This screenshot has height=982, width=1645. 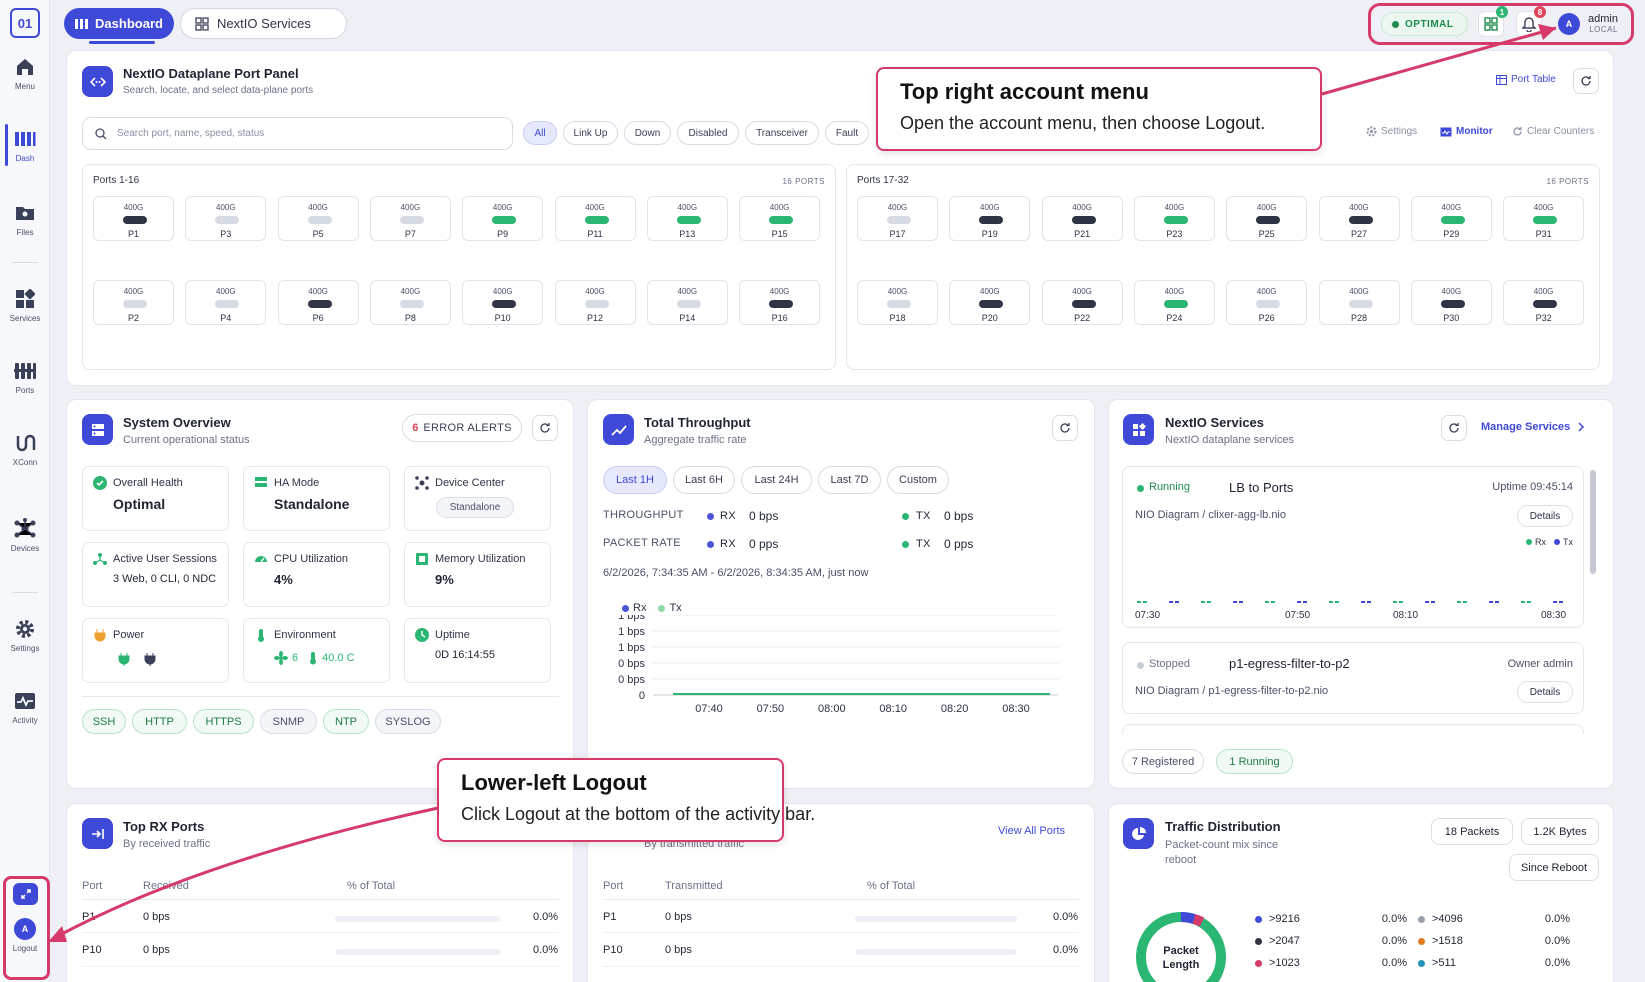 I want to click on sidebar-item-files: Files, so click(x=25, y=219).